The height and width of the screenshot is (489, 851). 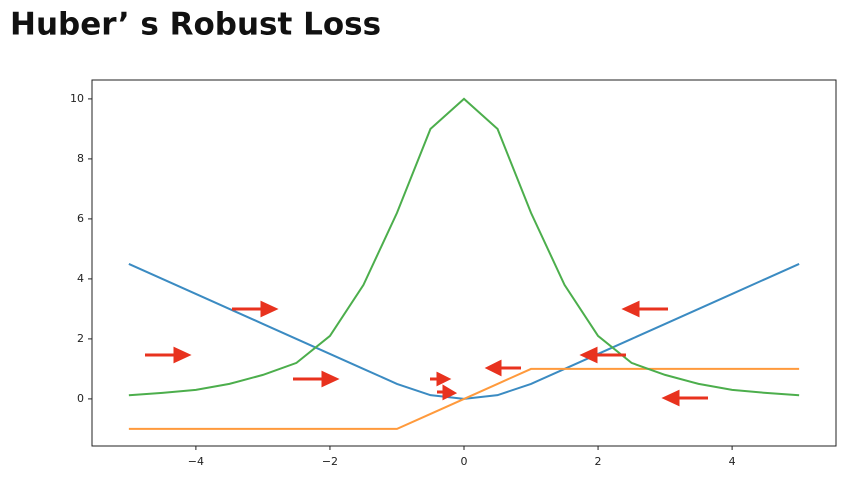 I want to click on x-tick-label: 4, so click(x=732, y=461).